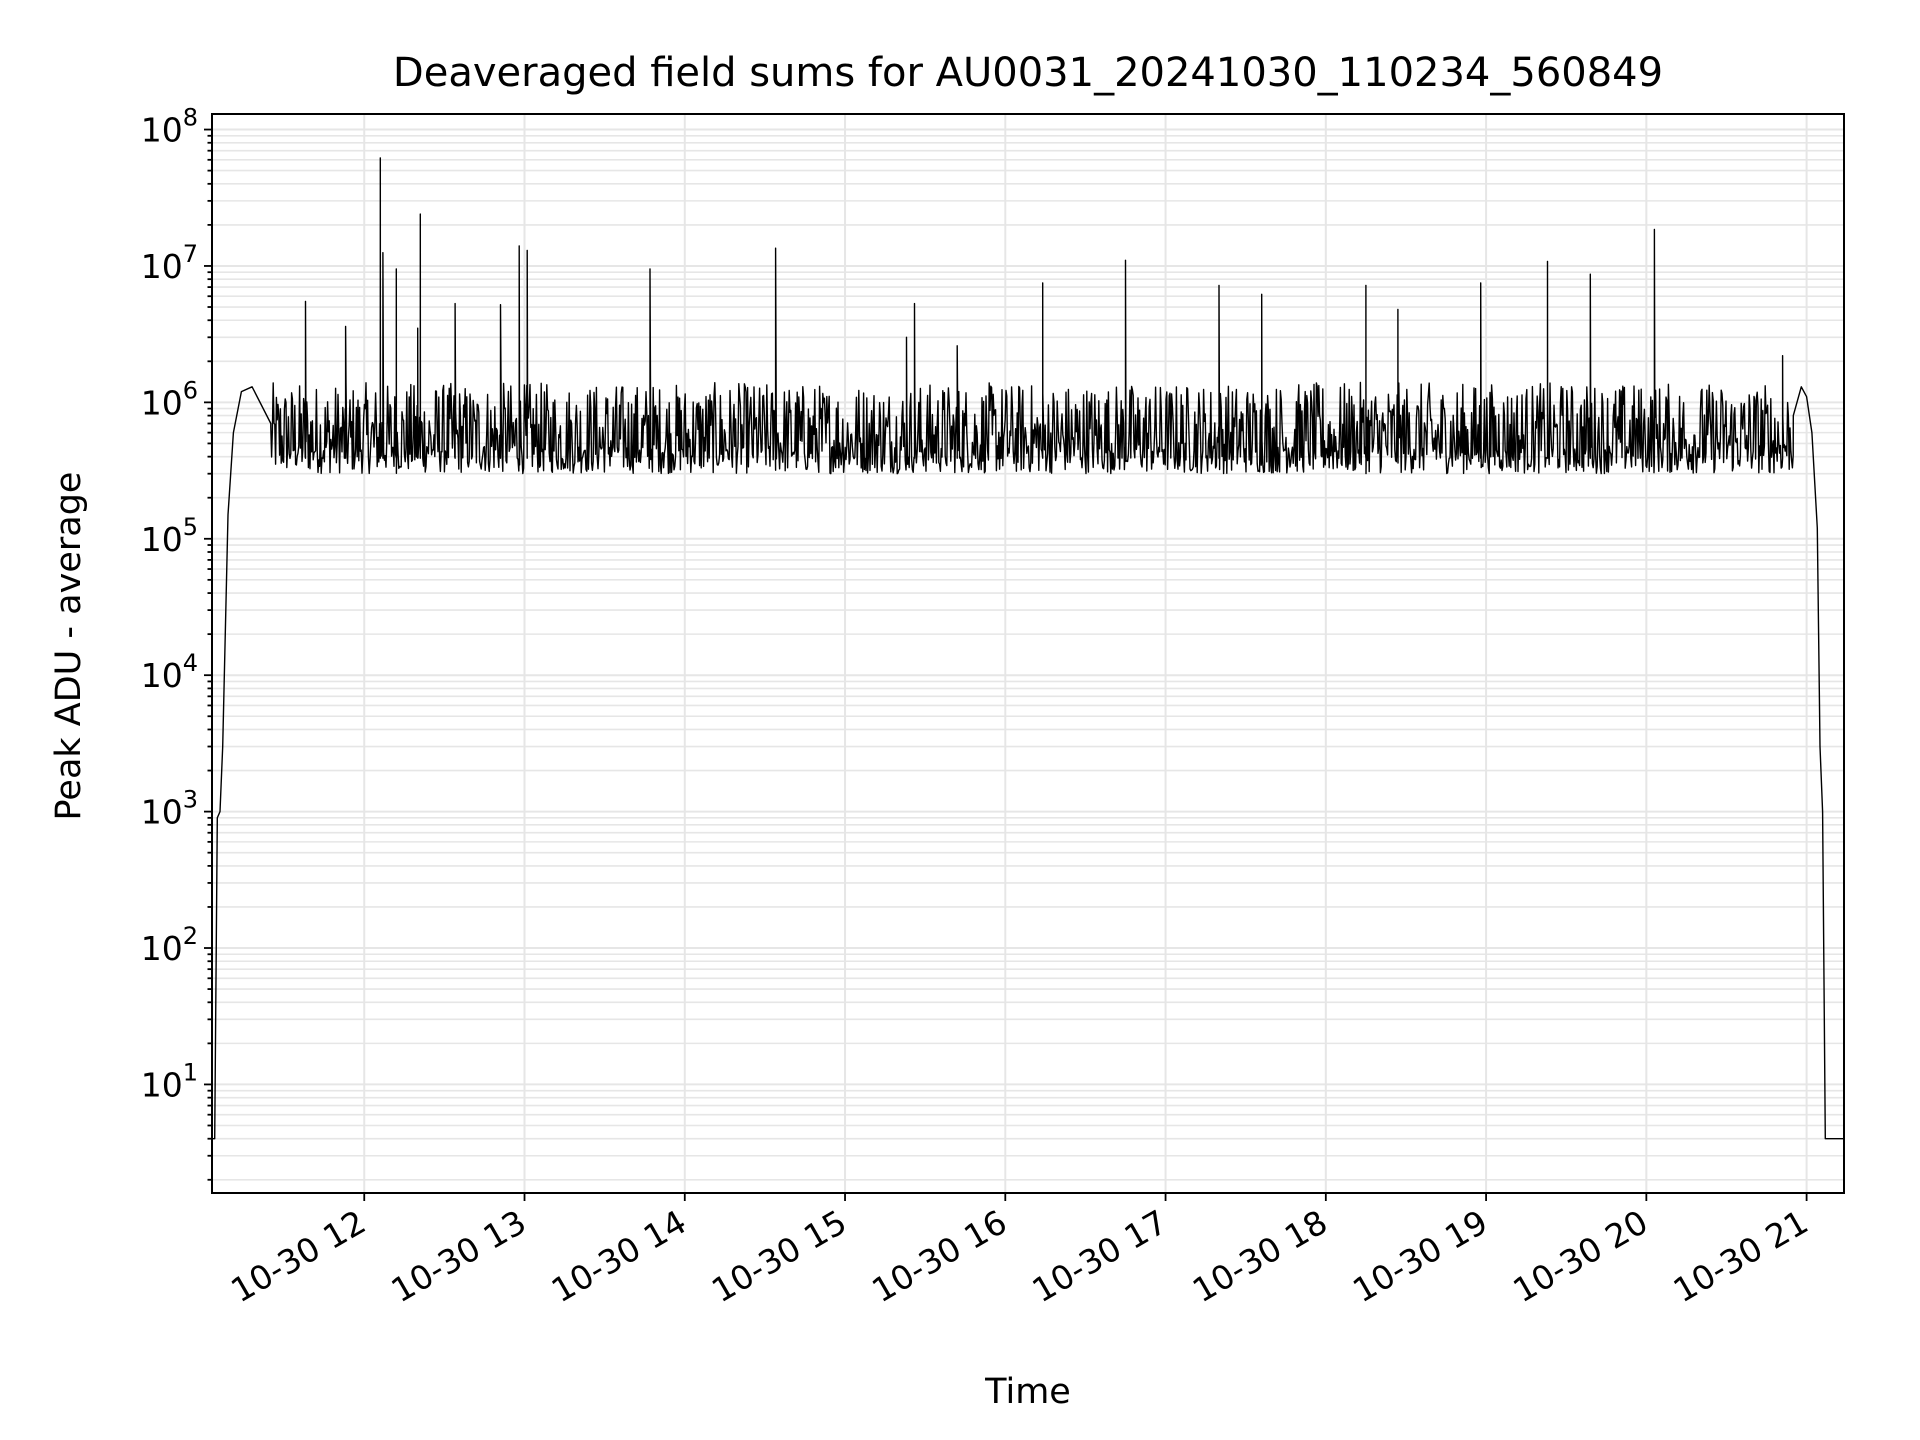  I want to click on y-tick-label: 10⁶, so click(169, 399).